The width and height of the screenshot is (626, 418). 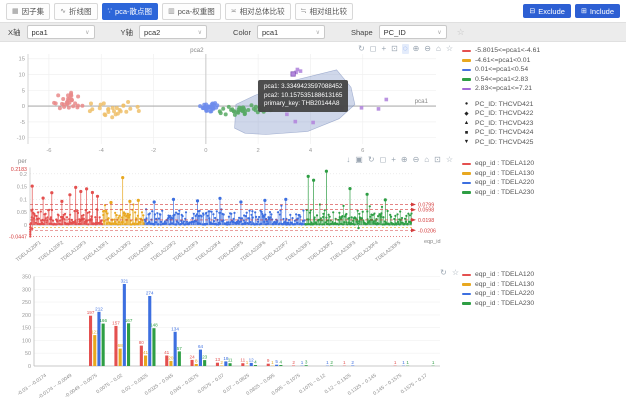 What do you see at coordinates (541, 193) in the screenshot?
I see `legend-item: eqp_id : TDELA230` at bounding box center [541, 193].